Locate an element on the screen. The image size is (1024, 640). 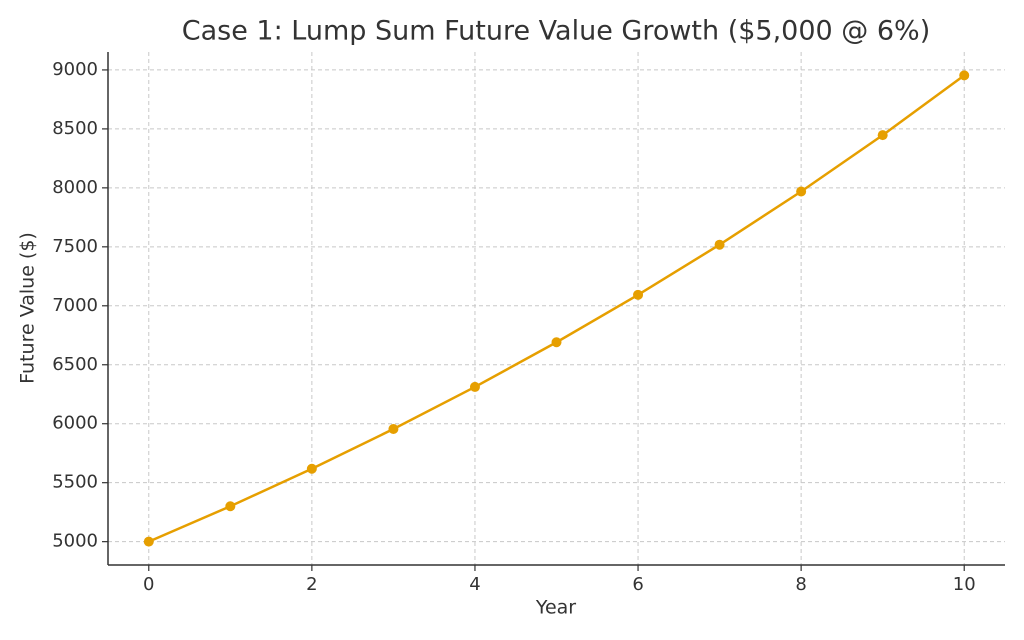
x-tick-label: 4 is located at coordinates (474, 584).